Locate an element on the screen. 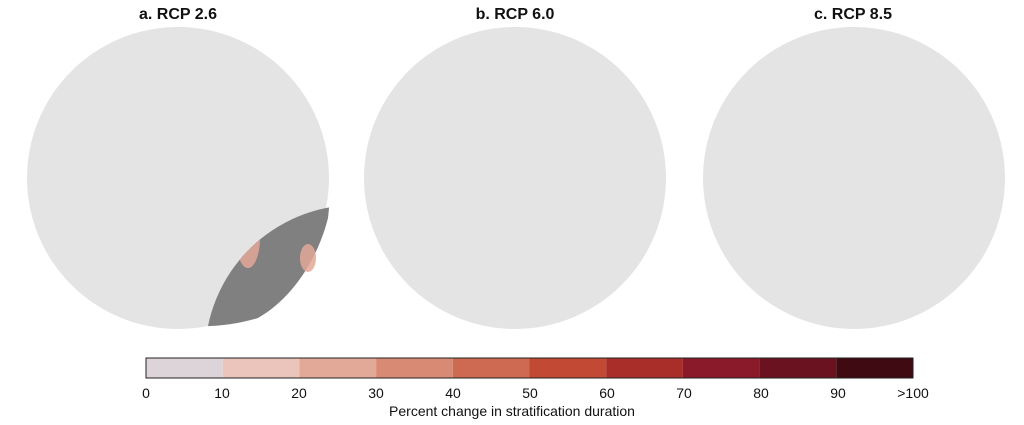 The height and width of the screenshot is (425, 1024). colorbar-tick-20: 20 is located at coordinates (299, 393).